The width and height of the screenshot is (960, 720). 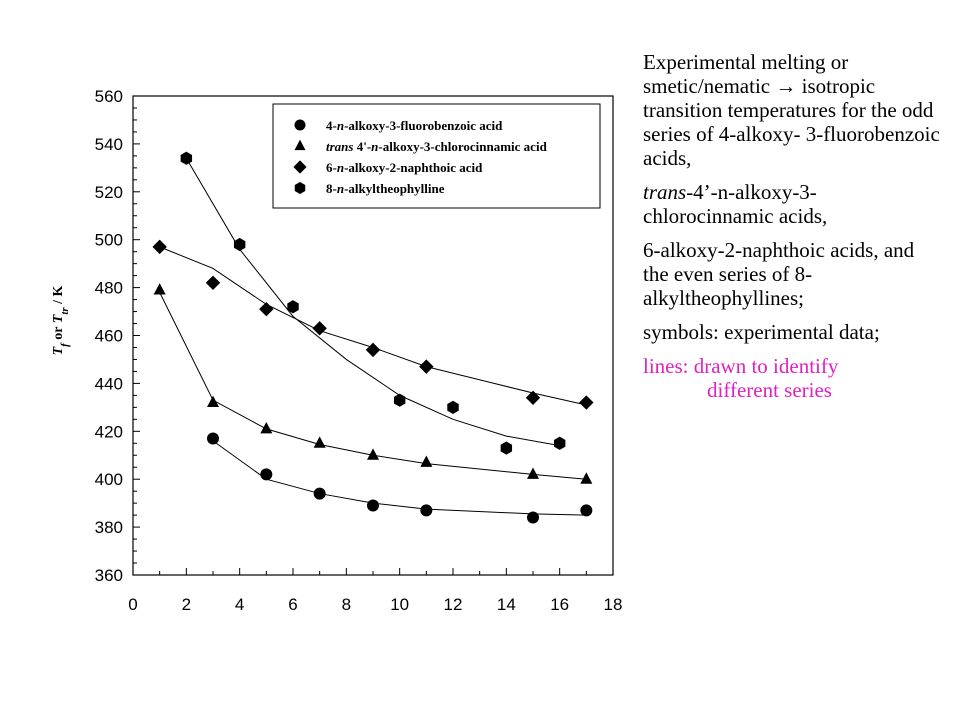 I want to click on x-tick-label: 14, so click(x=506, y=604).